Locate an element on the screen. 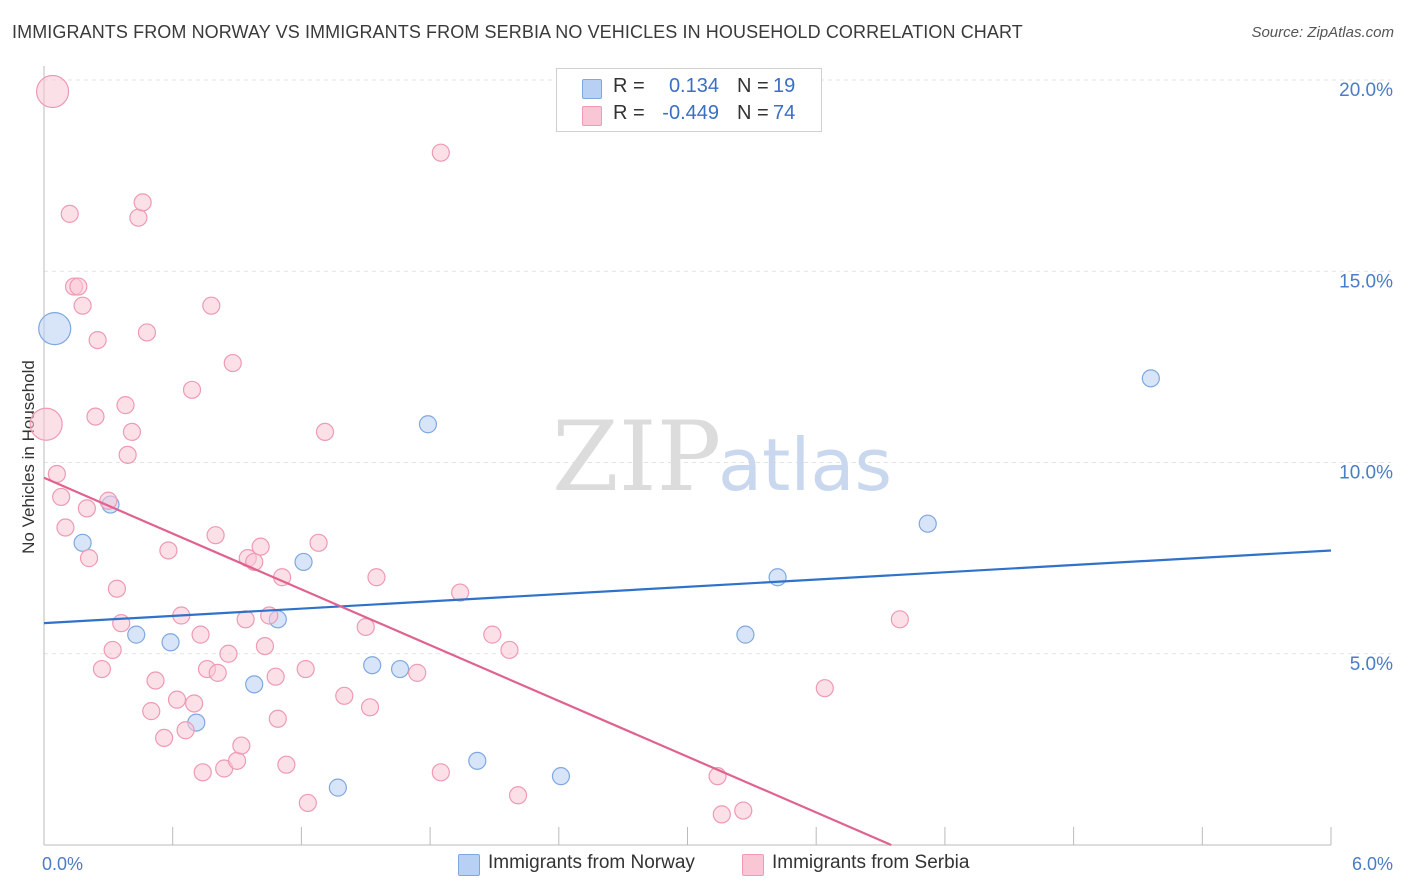 The image size is (1406, 892). correlation-stats-box: R = 0.134 N = 19 R = -0.449 N = 74 is located at coordinates (689, 100).